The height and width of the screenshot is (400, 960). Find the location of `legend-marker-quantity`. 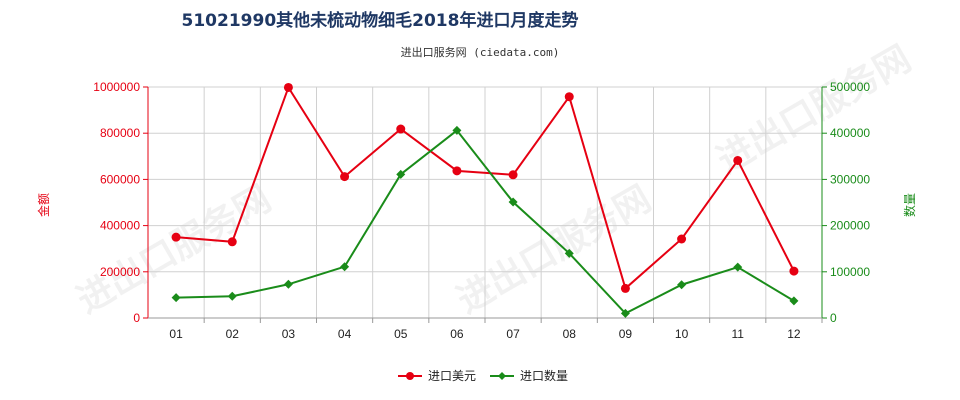

legend-marker-quantity is located at coordinates (502, 376).